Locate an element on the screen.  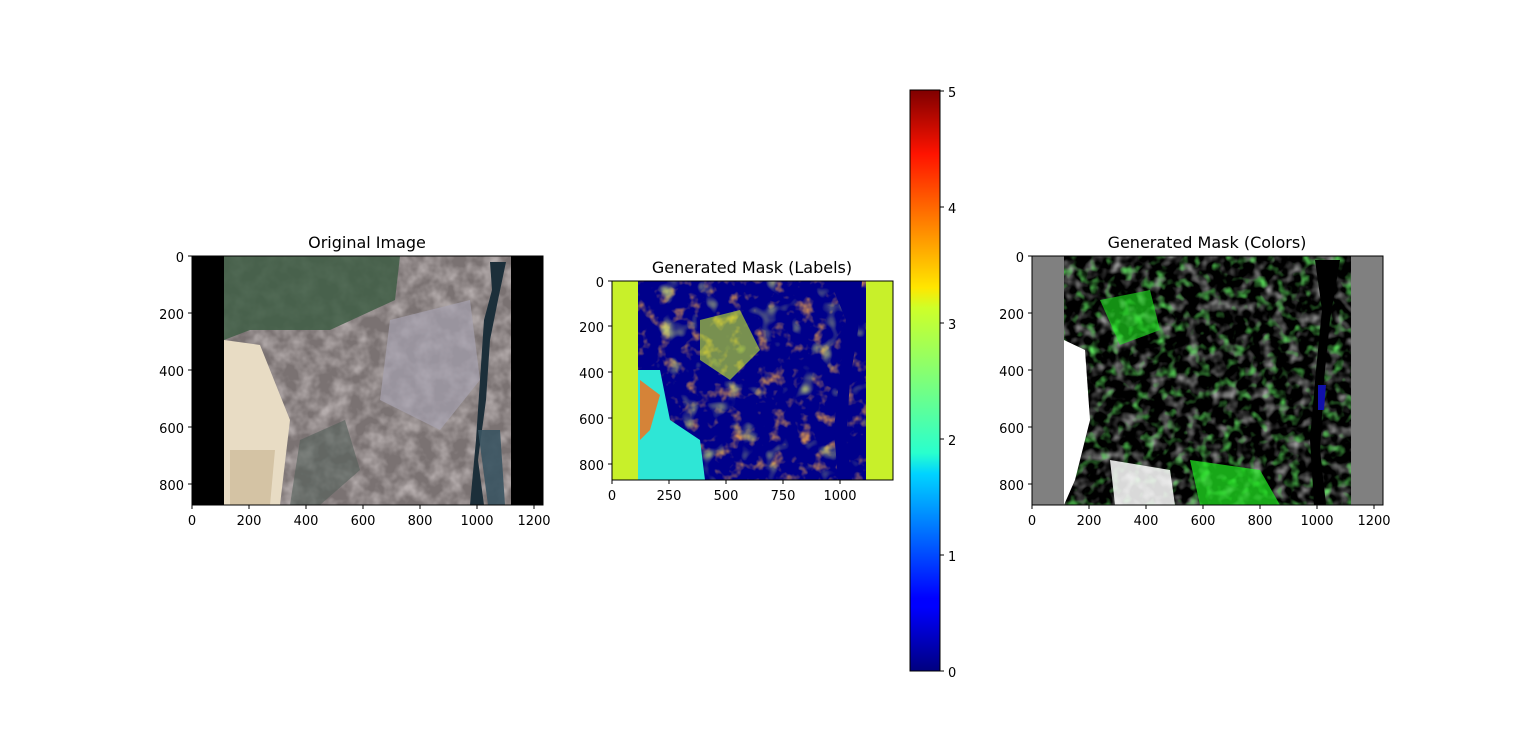
colors-y-tick: 0 is located at coordinates (1020, 258).